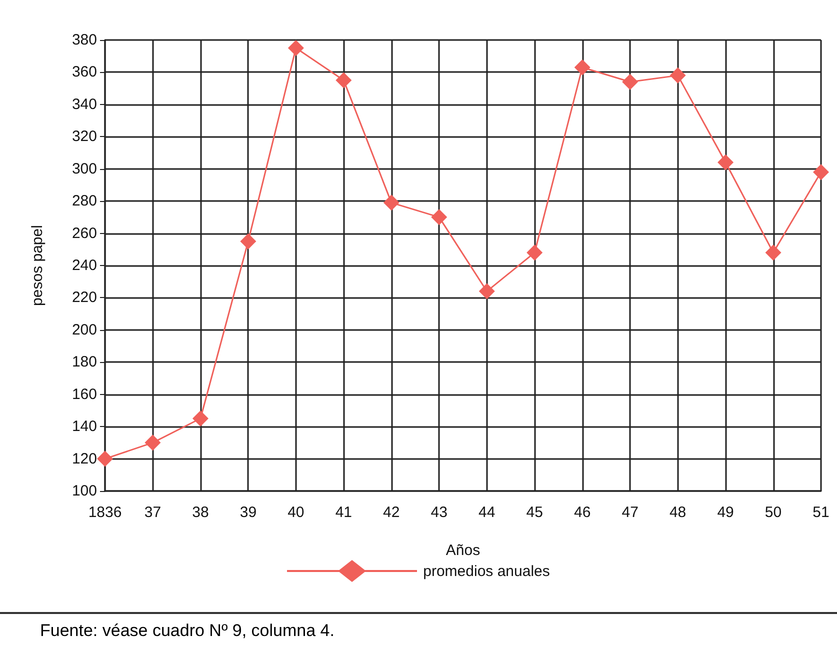  I want to click on y-tick-label: 240, so click(84, 265).